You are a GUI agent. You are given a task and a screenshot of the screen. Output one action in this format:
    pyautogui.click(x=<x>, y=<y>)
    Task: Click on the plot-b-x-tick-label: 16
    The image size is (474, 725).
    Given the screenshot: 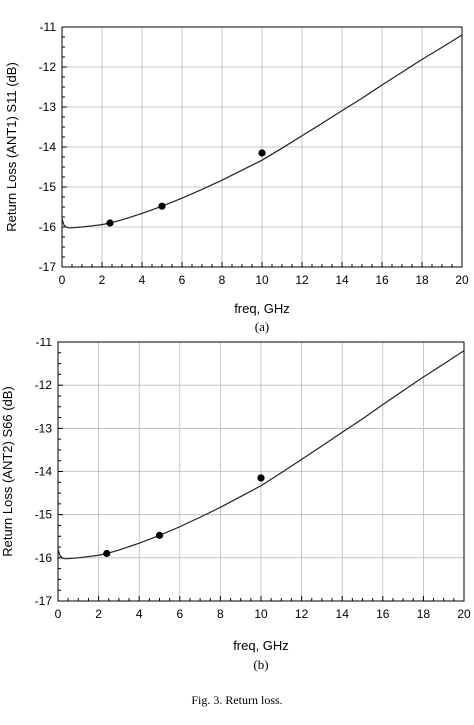 What is the action you would take?
    pyautogui.click(x=383, y=614)
    